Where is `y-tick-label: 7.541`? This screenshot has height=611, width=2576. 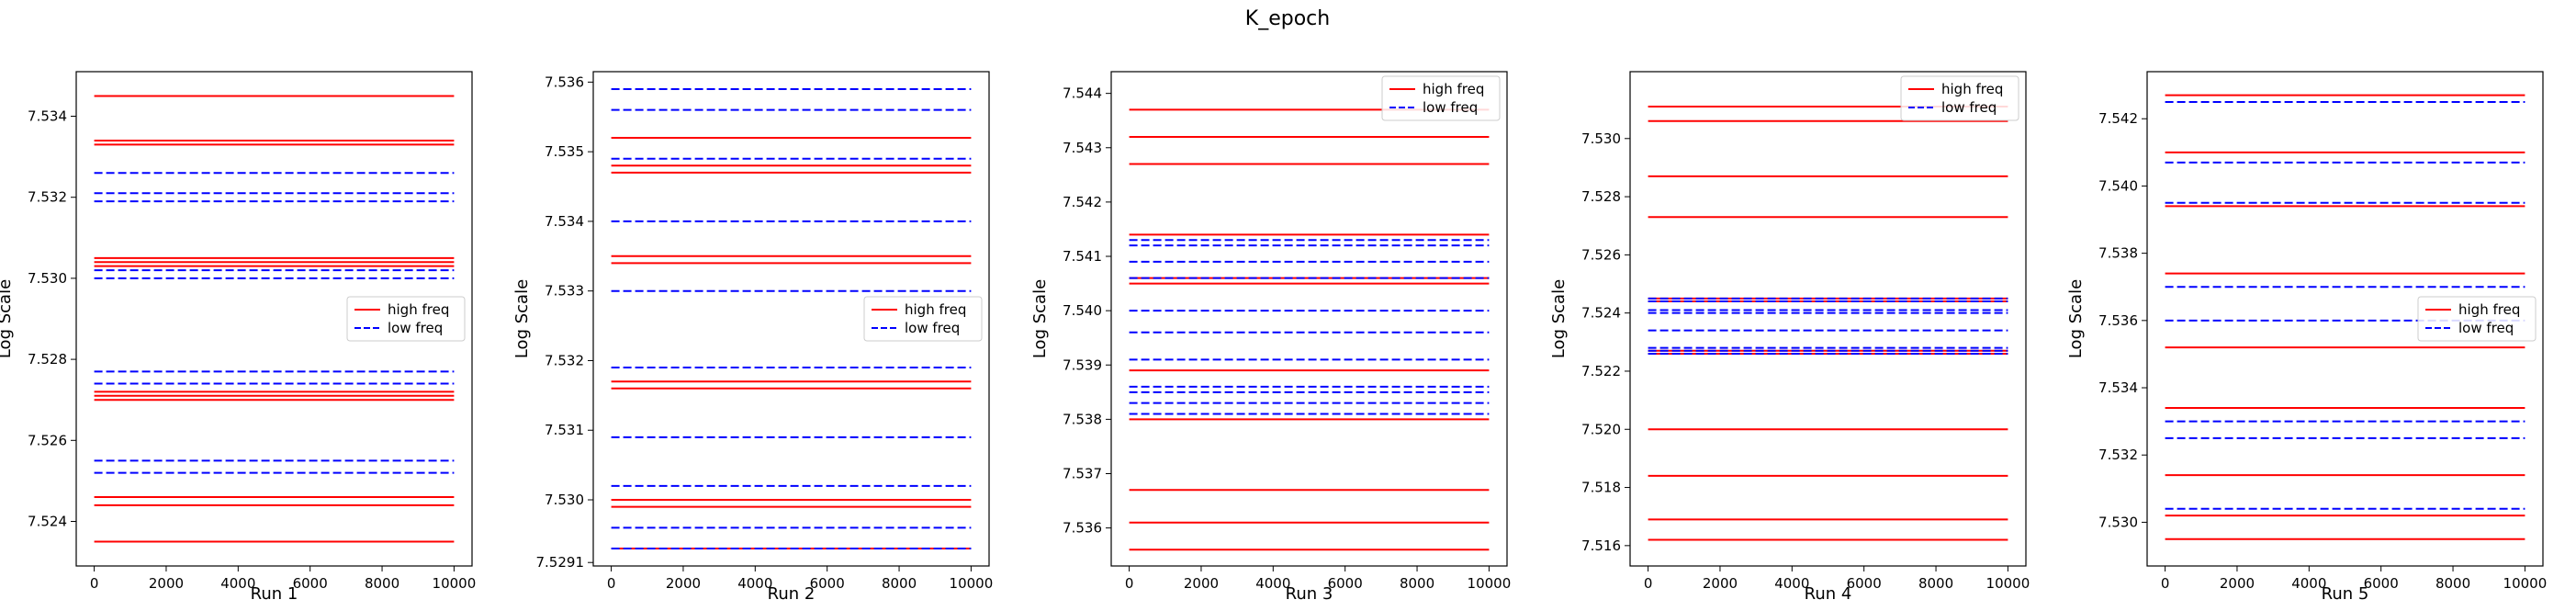 y-tick-label: 7.541 is located at coordinates (1082, 256).